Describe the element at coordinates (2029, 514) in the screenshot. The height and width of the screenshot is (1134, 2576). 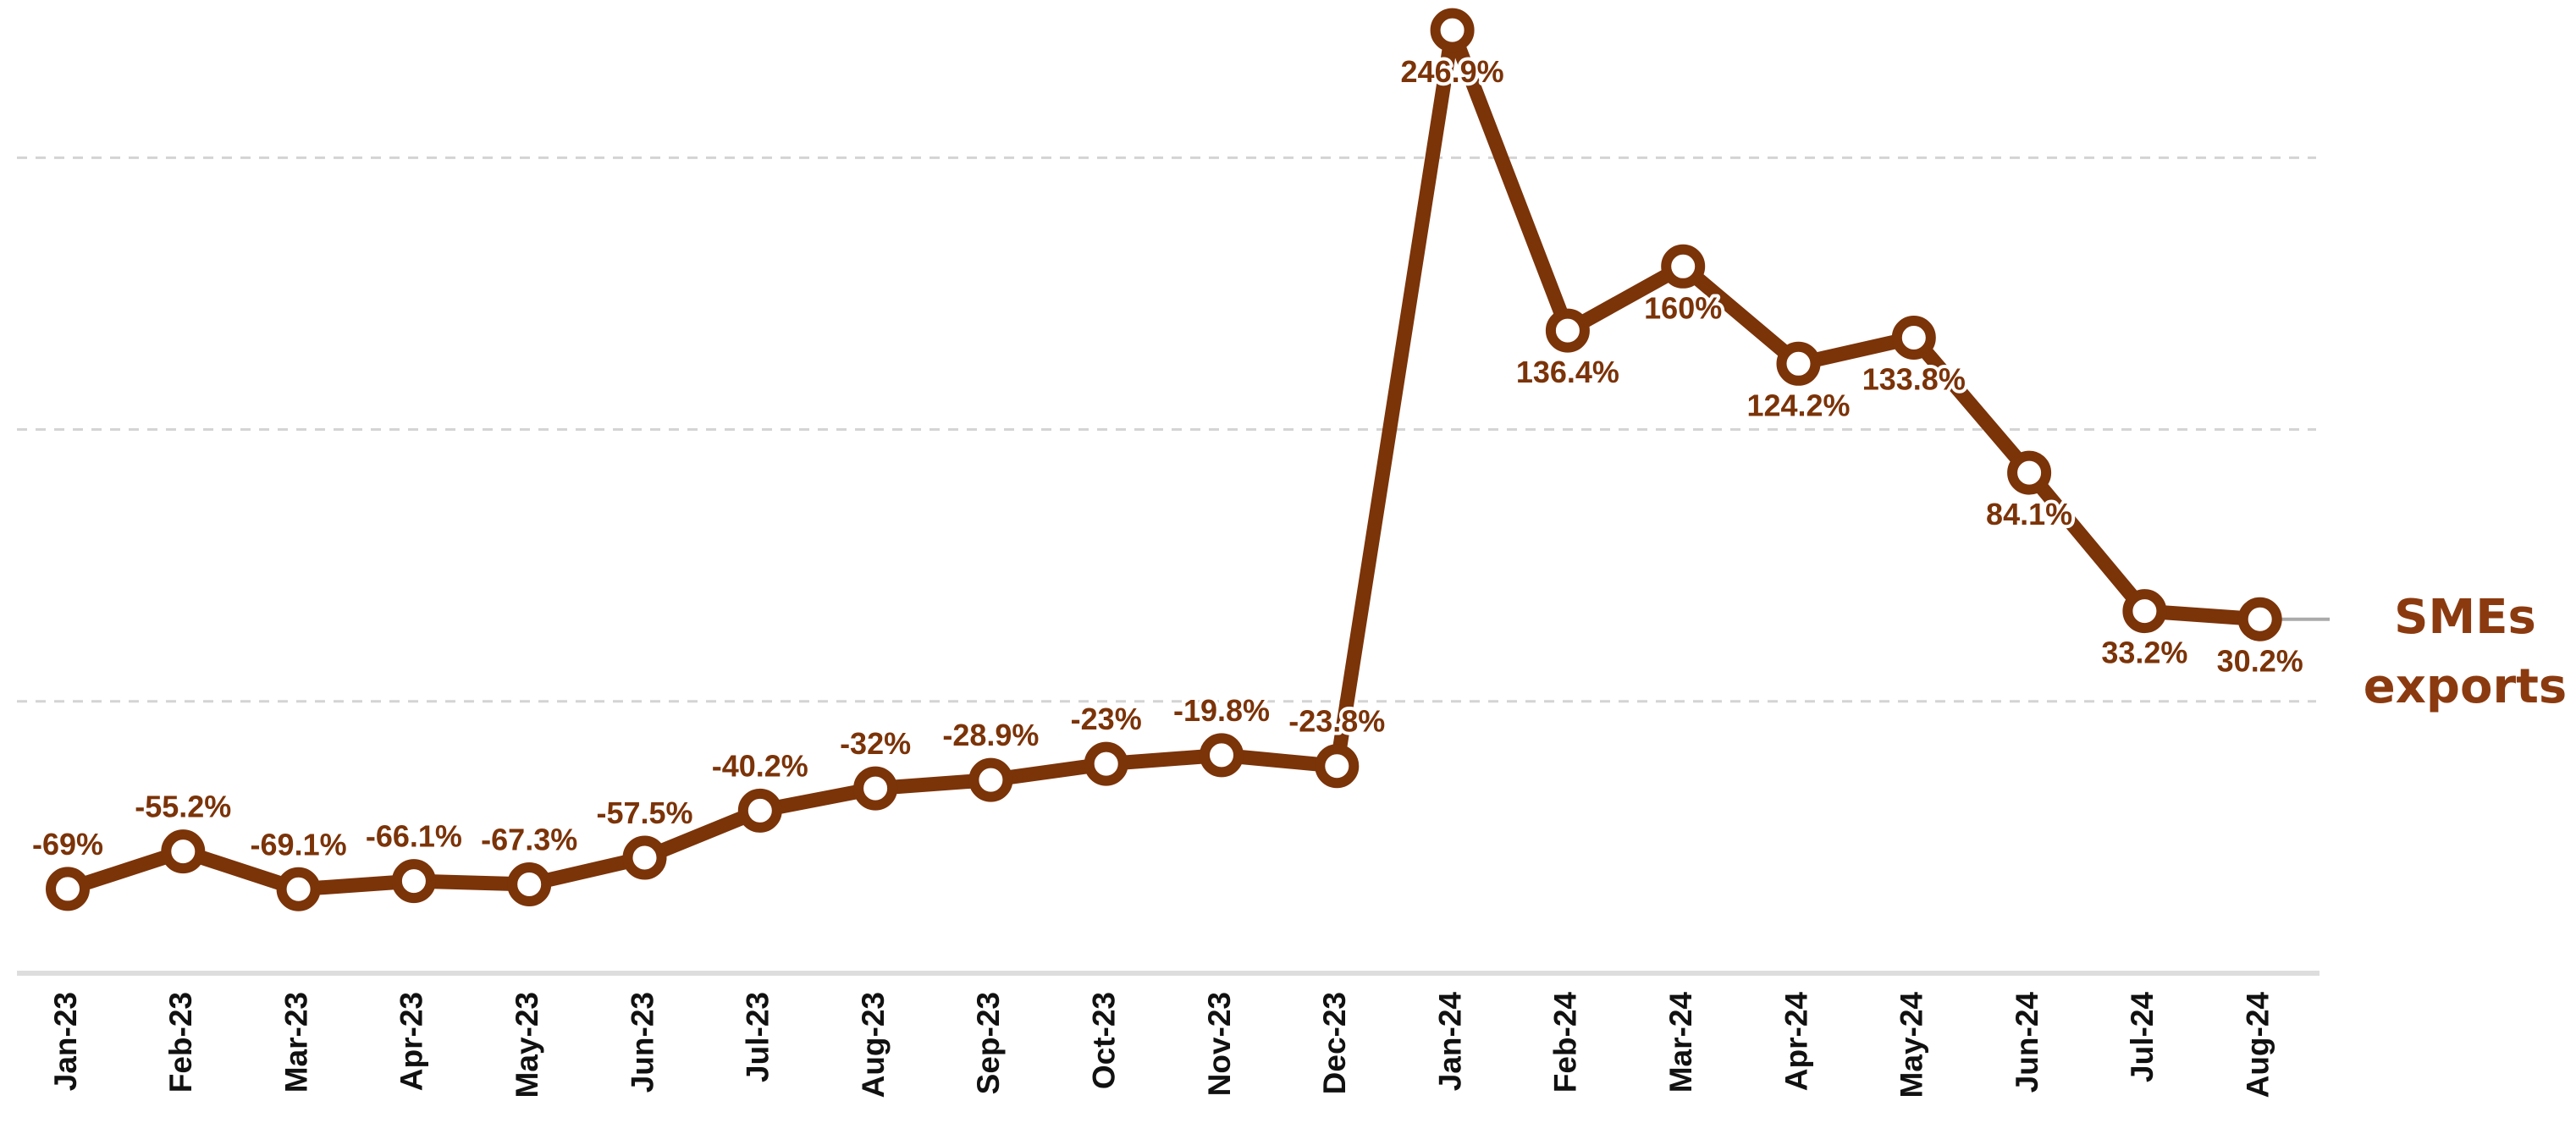
I see `value-label: 84.1%` at that location.